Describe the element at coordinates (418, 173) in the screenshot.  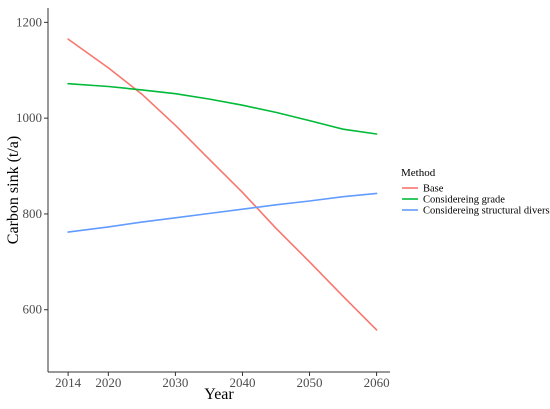
I see `legend-title: Method` at that location.